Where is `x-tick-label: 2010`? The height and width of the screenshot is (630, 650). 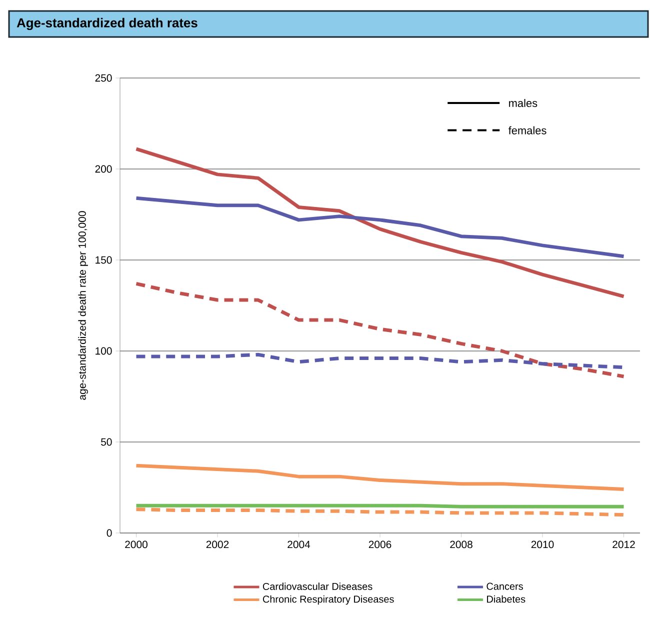 x-tick-label: 2010 is located at coordinates (542, 544).